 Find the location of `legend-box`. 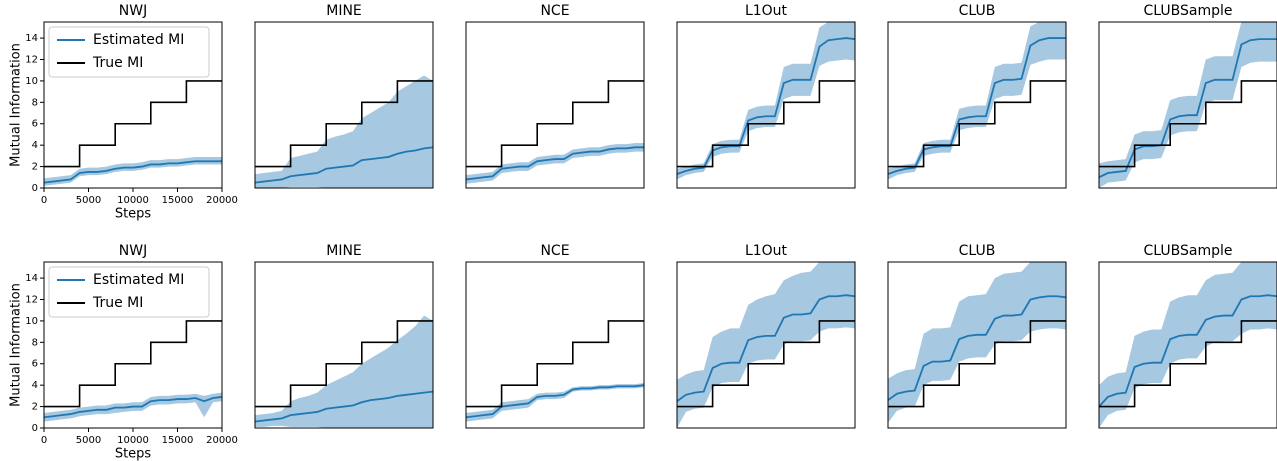

legend-box is located at coordinates (129, 52).